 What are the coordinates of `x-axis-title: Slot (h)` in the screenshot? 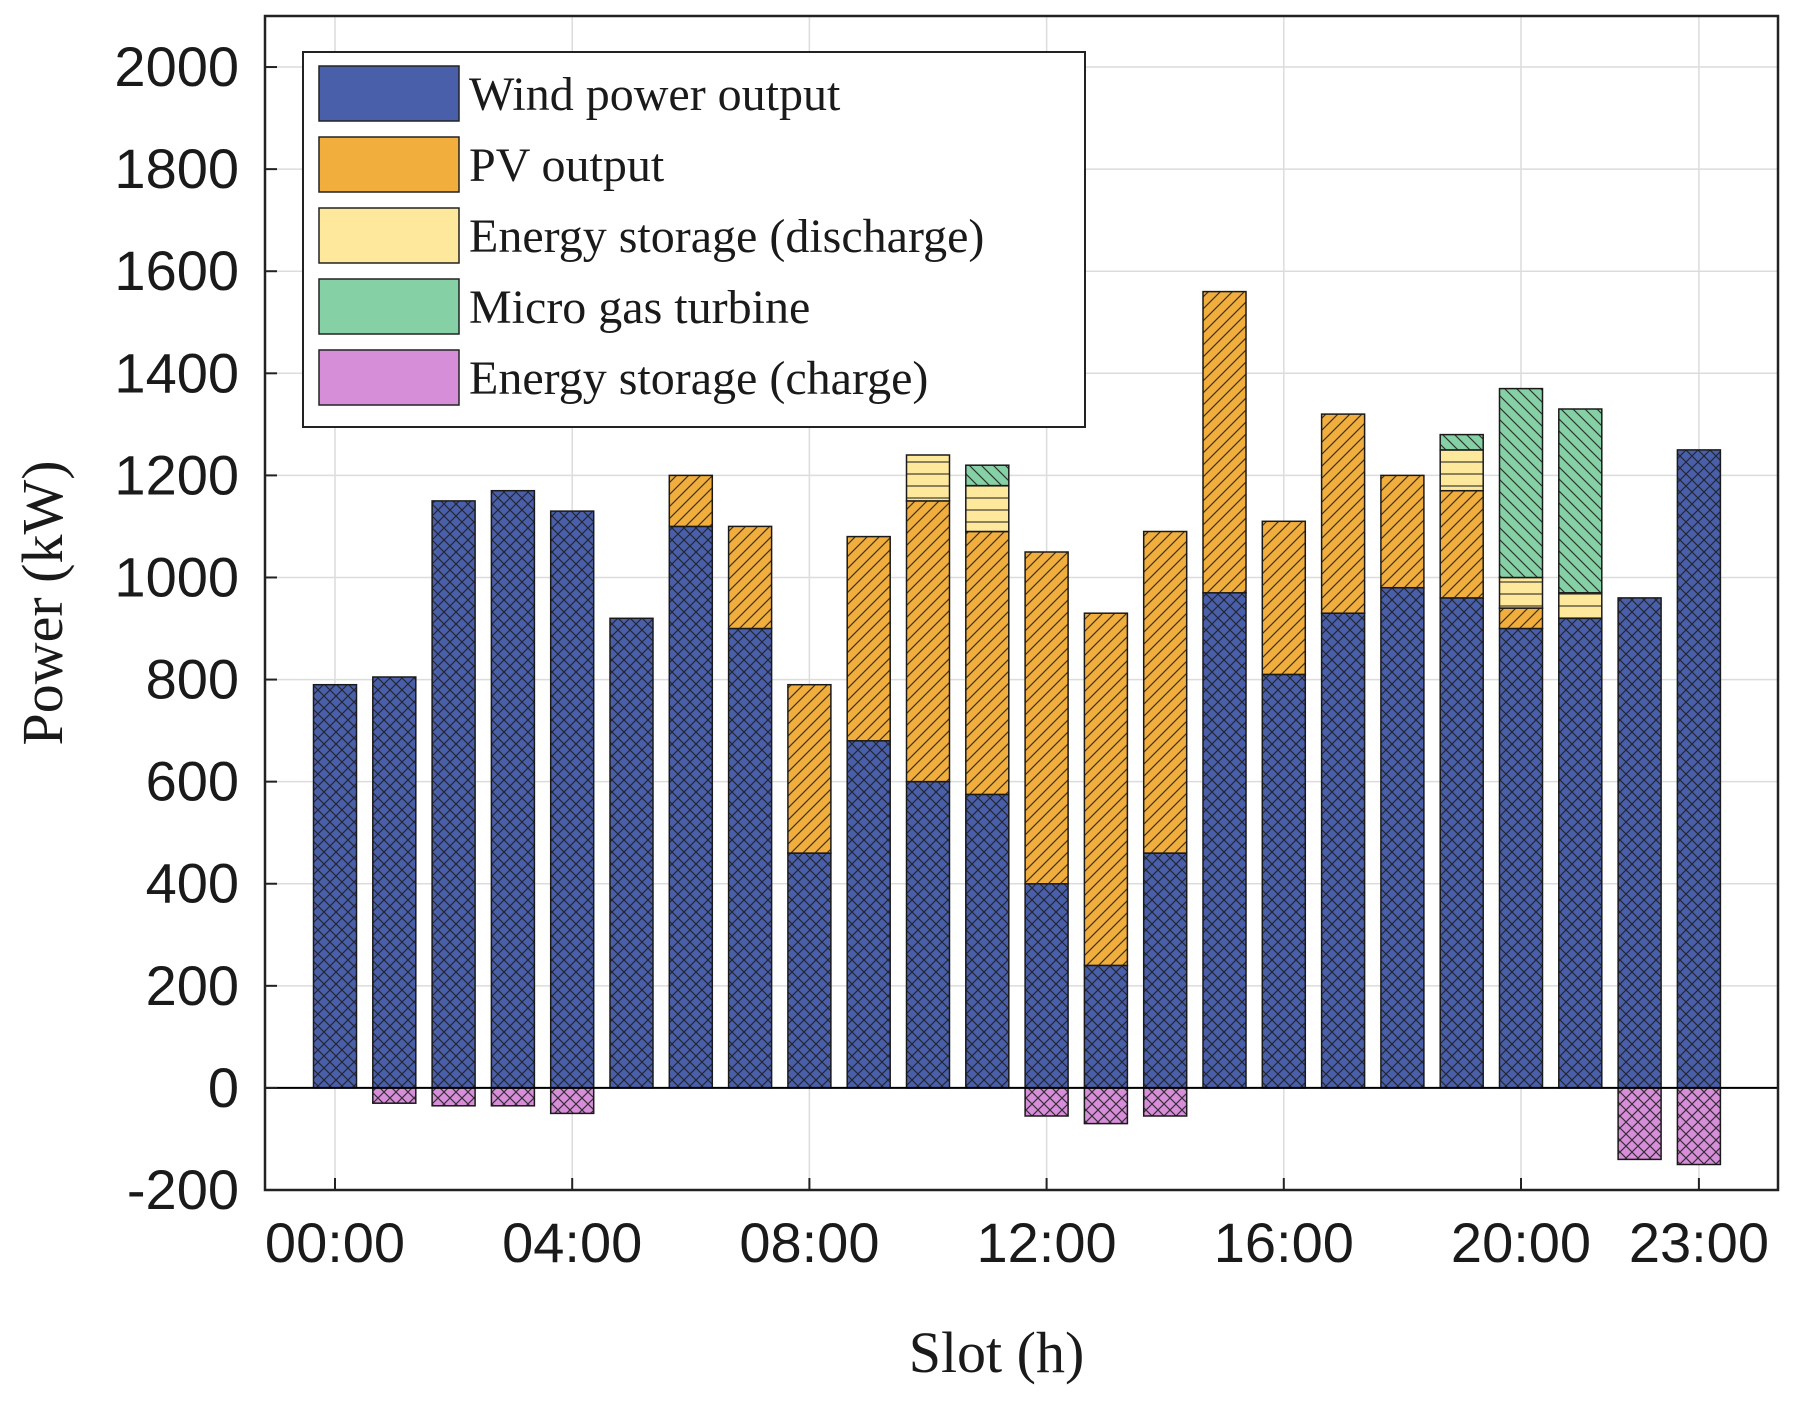 It's located at (997, 1352).